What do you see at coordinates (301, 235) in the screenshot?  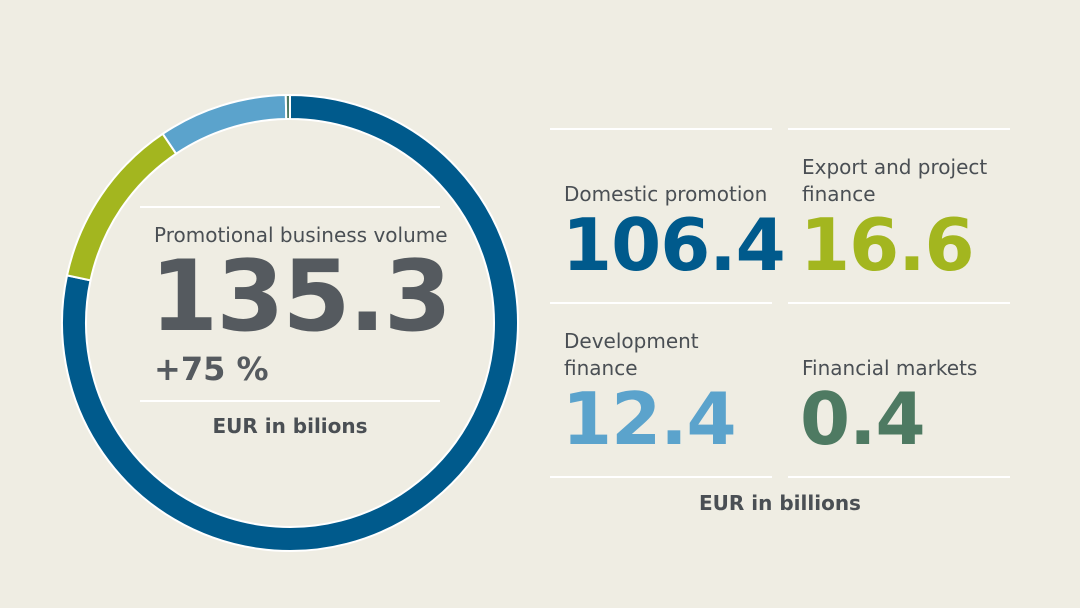 I see `total-title: Promotional business volume` at bounding box center [301, 235].